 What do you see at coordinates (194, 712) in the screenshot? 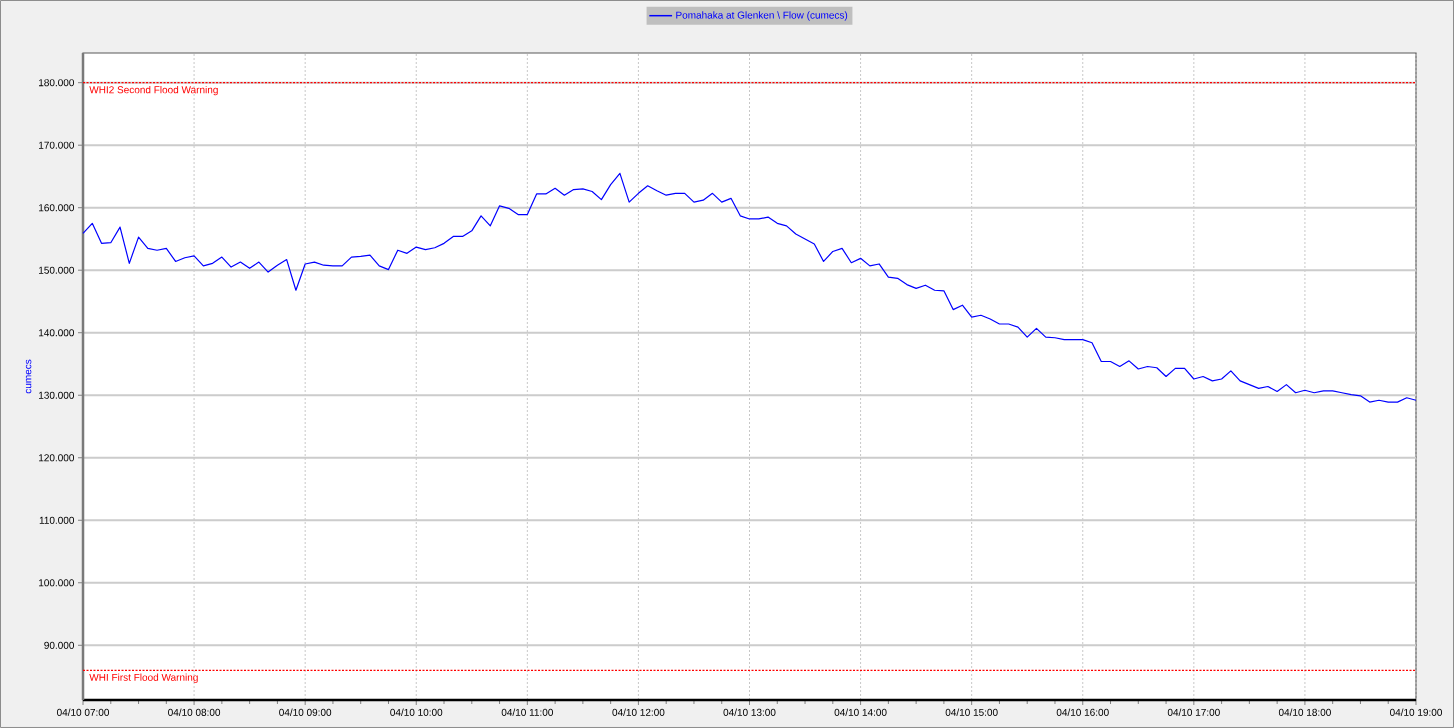
I see `x-tick-label: 04/10 08:00` at bounding box center [194, 712].